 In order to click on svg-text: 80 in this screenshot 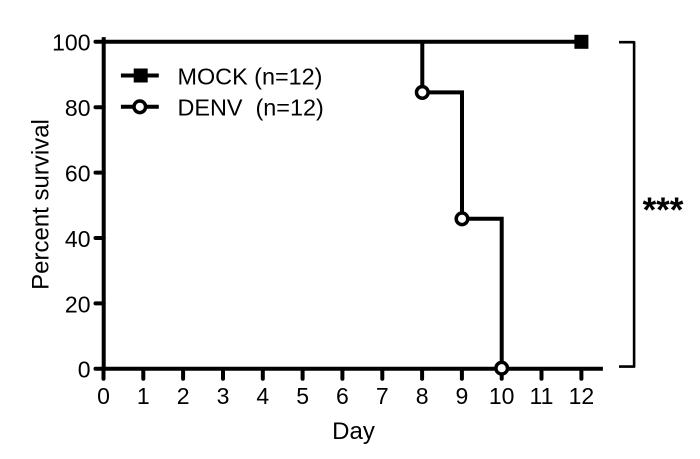, I will do `click(78, 108)`.